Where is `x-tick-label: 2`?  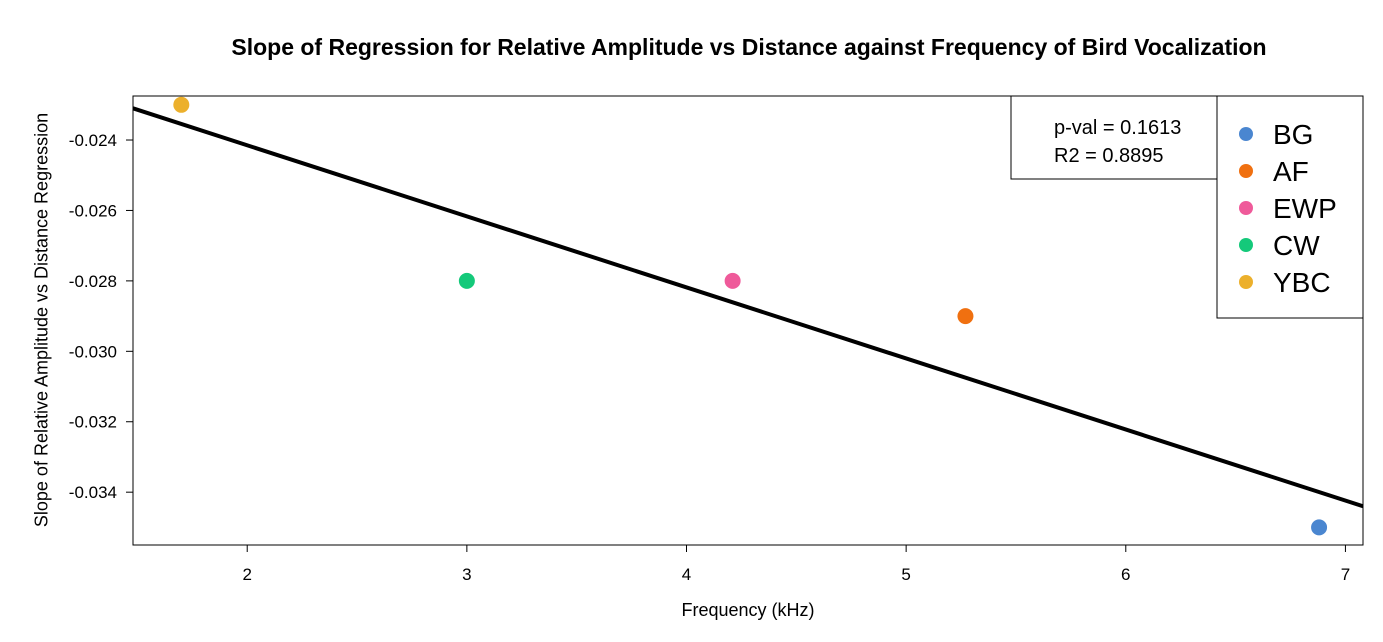 x-tick-label: 2 is located at coordinates (246, 574).